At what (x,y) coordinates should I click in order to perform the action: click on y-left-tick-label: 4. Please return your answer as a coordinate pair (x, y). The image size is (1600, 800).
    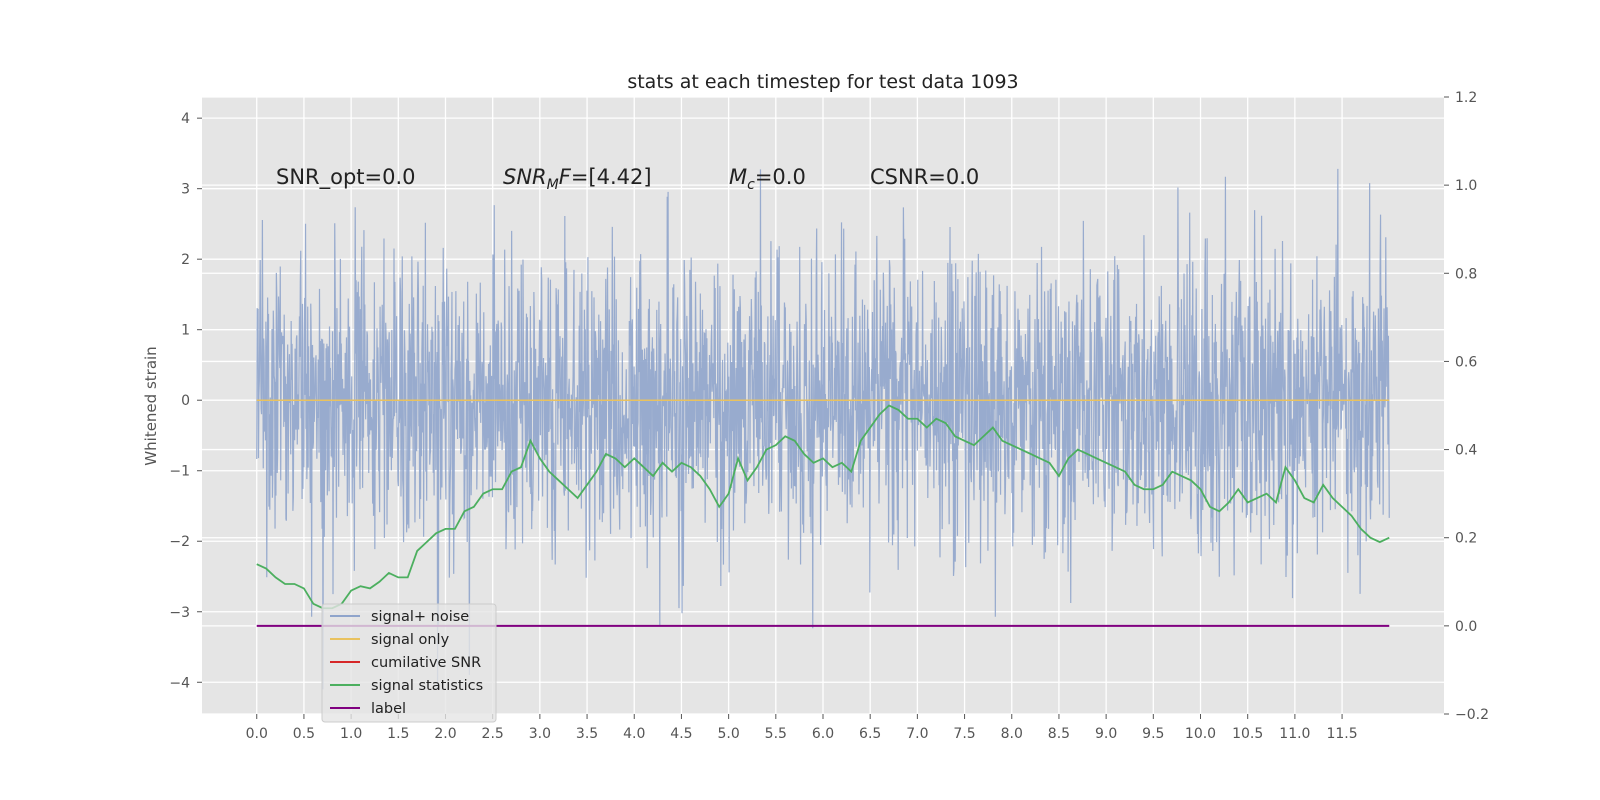
    Looking at the image, I should click on (185, 119).